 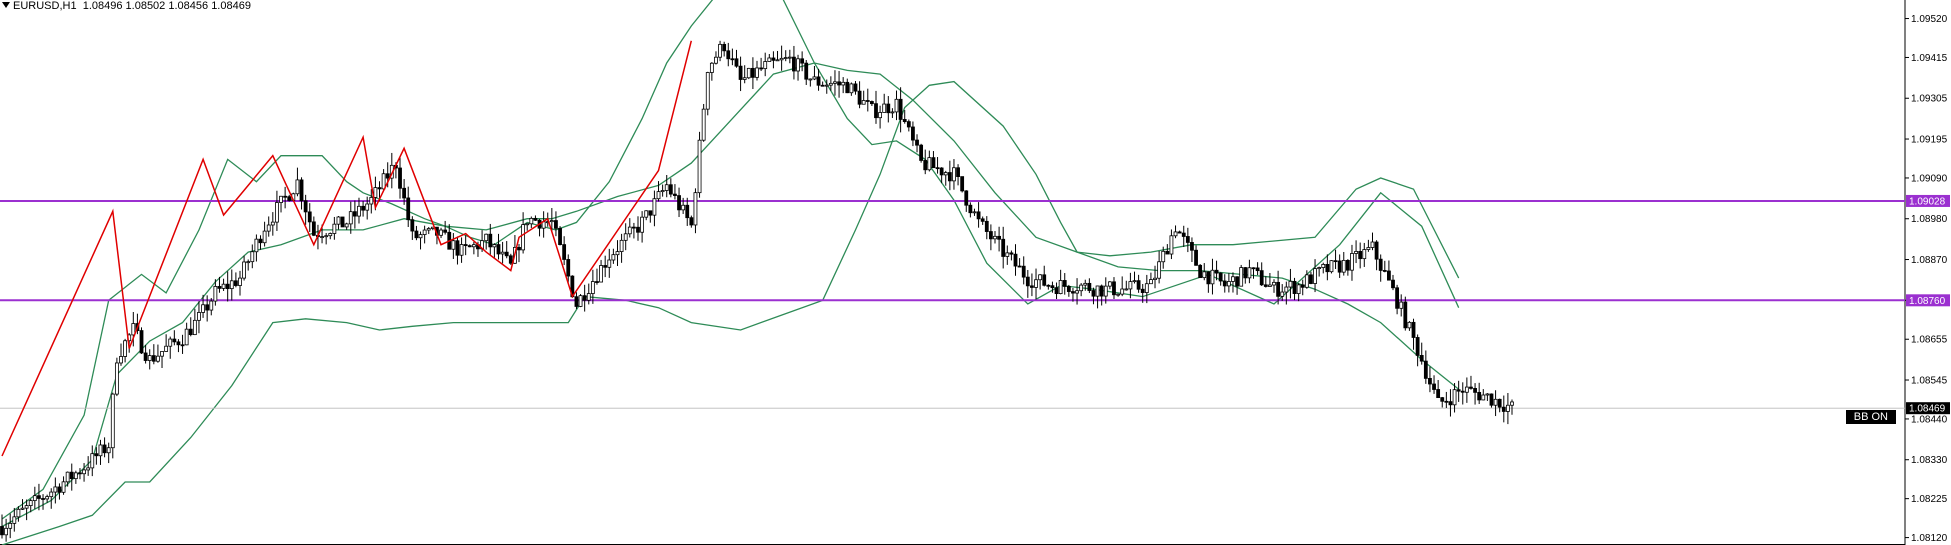 I want to click on y-tick-label: 1.08440, so click(x=1929, y=419).